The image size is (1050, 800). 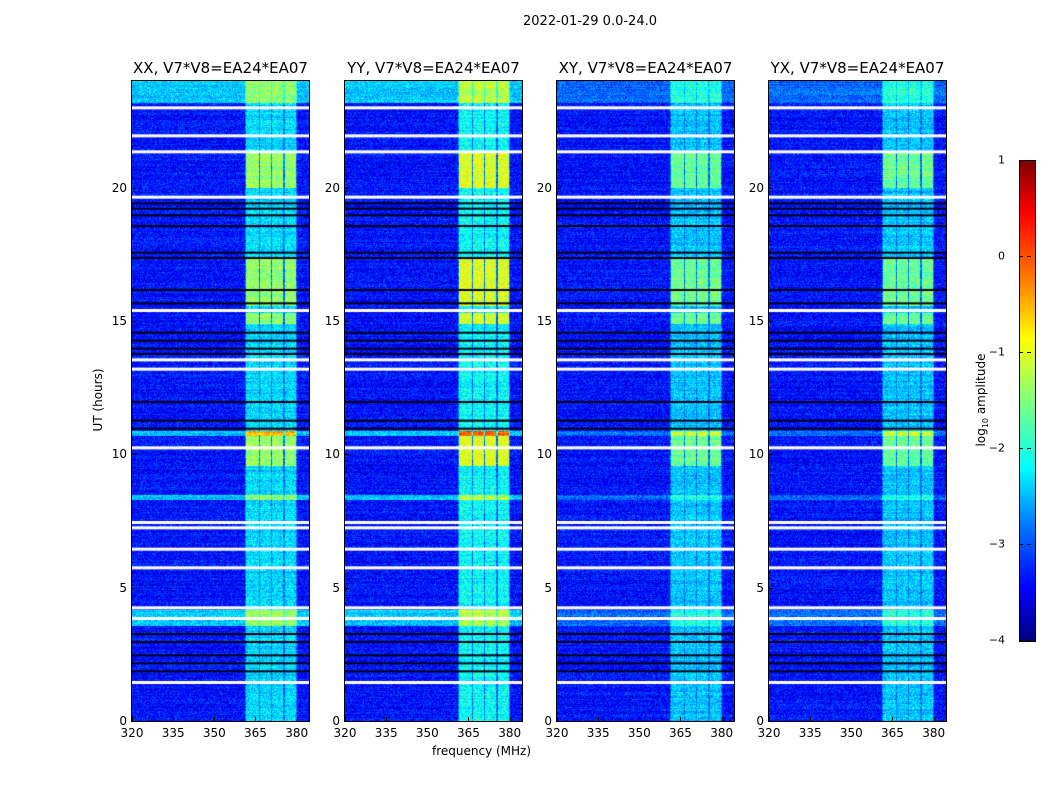 What do you see at coordinates (482, 751) in the screenshot?
I see `x-axis-label: frequency (MHz)` at bounding box center [482, 751].